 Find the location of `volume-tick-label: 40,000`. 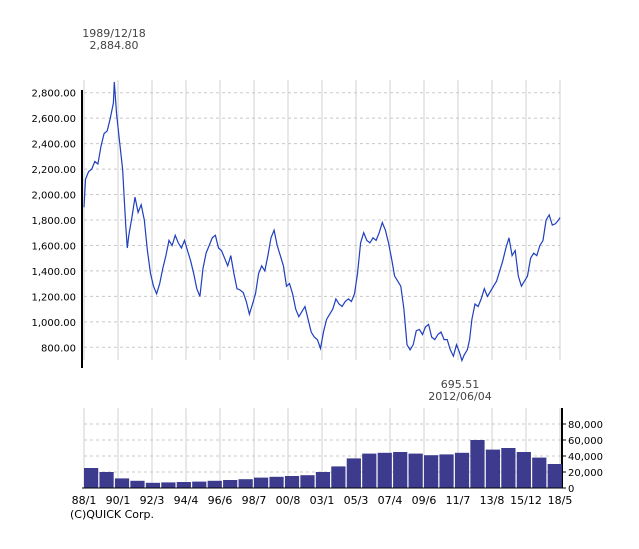

volume-tick-label: 40,000 is located at coordinates (585, 457).